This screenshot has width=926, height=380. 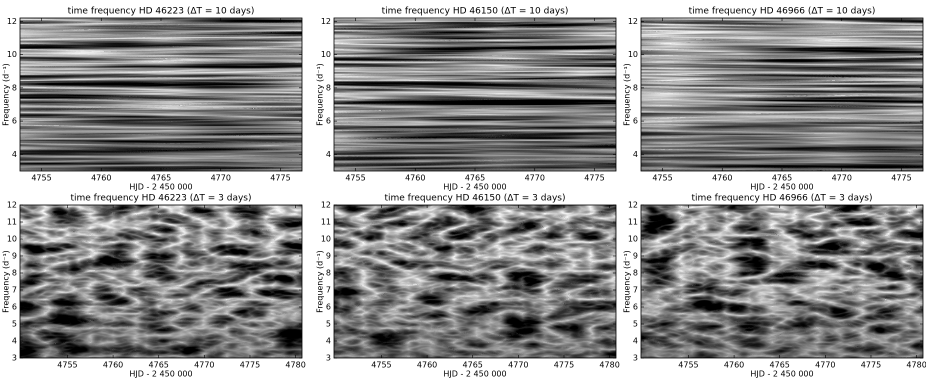 What do you see at coordinates (475, 12) in the screenshot?
I see `chart-title: time frequency HD 46150 (ΔT = 10 days)` at bounding box center [475, 12].